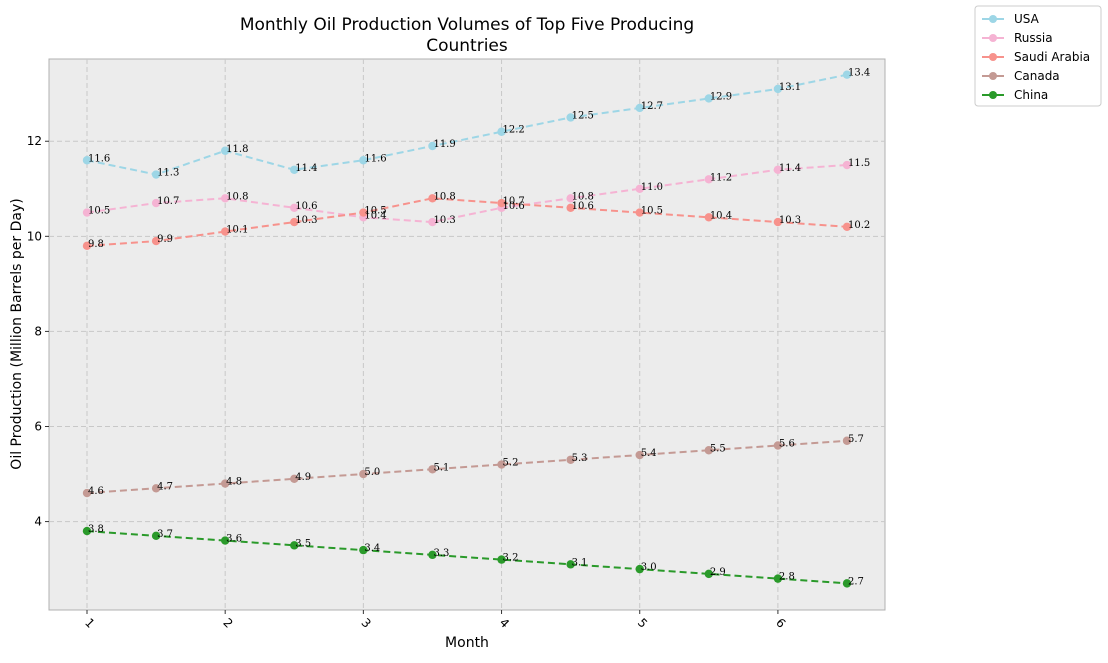  Describe the element at coordinates (583, 206) in the screenshot. I see `data-label-saudi-arabia: 10.6` at that location.